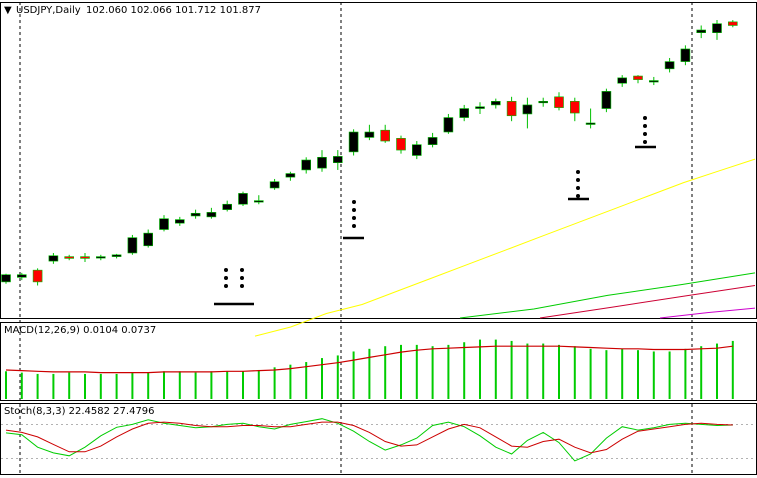 This screenshot has height=478, width=757. Describe the element at coordinates (48, 10) in the screenshot. I see `symbol-label: USDJPY,Daily` at that location.